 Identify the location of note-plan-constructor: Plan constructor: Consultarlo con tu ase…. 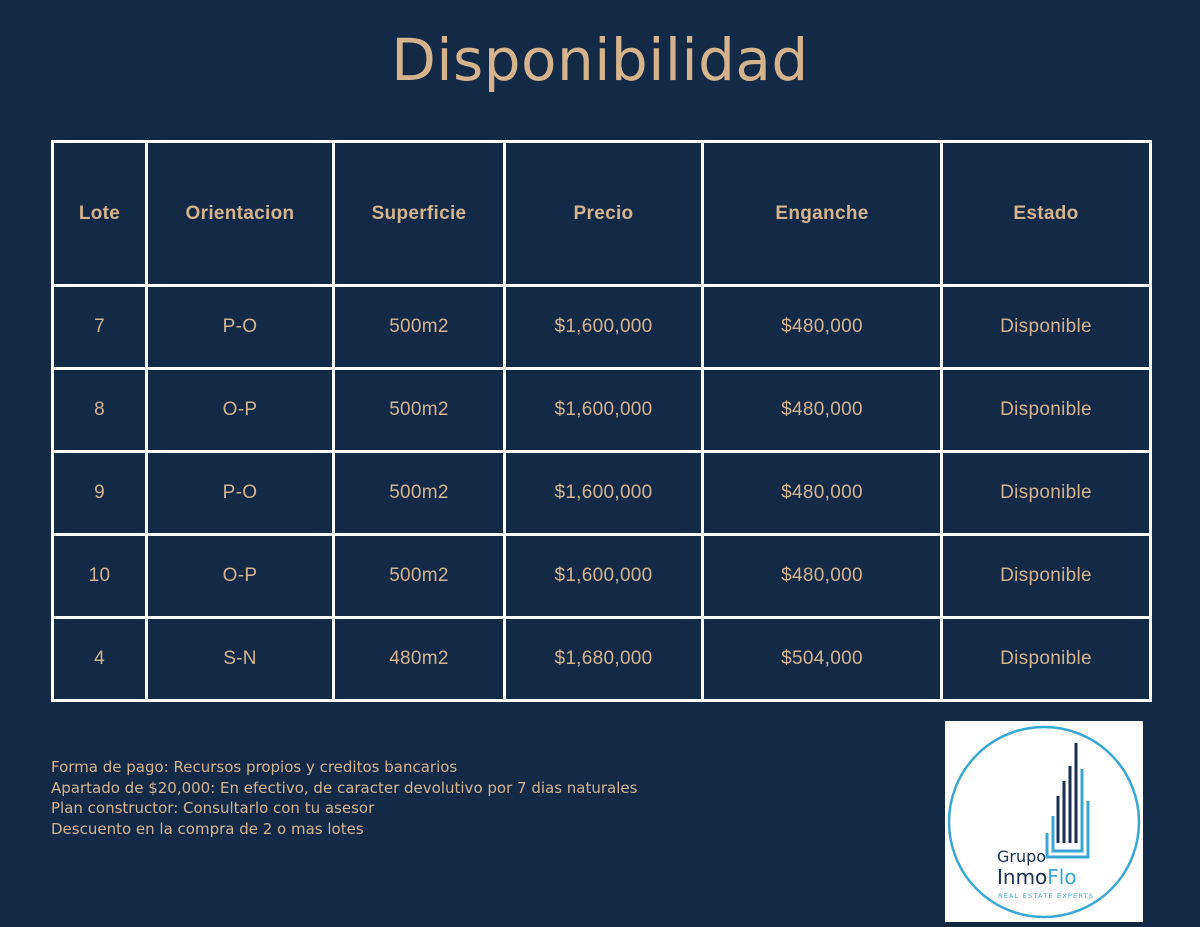
(213, 808).